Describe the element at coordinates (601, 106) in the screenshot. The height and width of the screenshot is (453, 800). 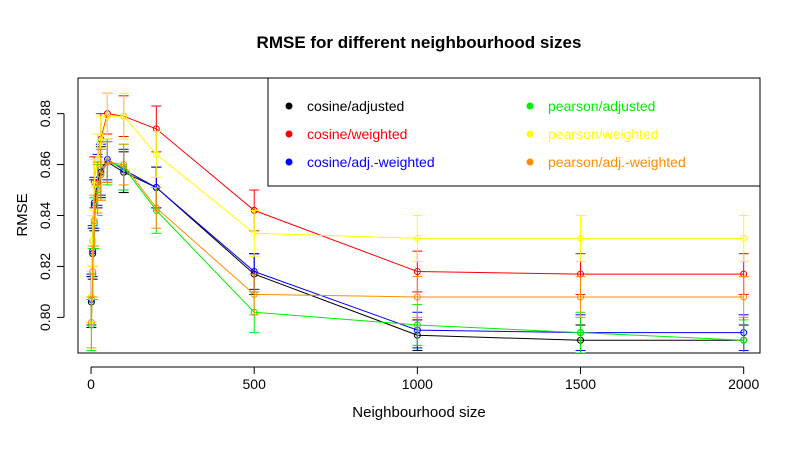
I see `legend-label: pearson/adjusted` at that location.